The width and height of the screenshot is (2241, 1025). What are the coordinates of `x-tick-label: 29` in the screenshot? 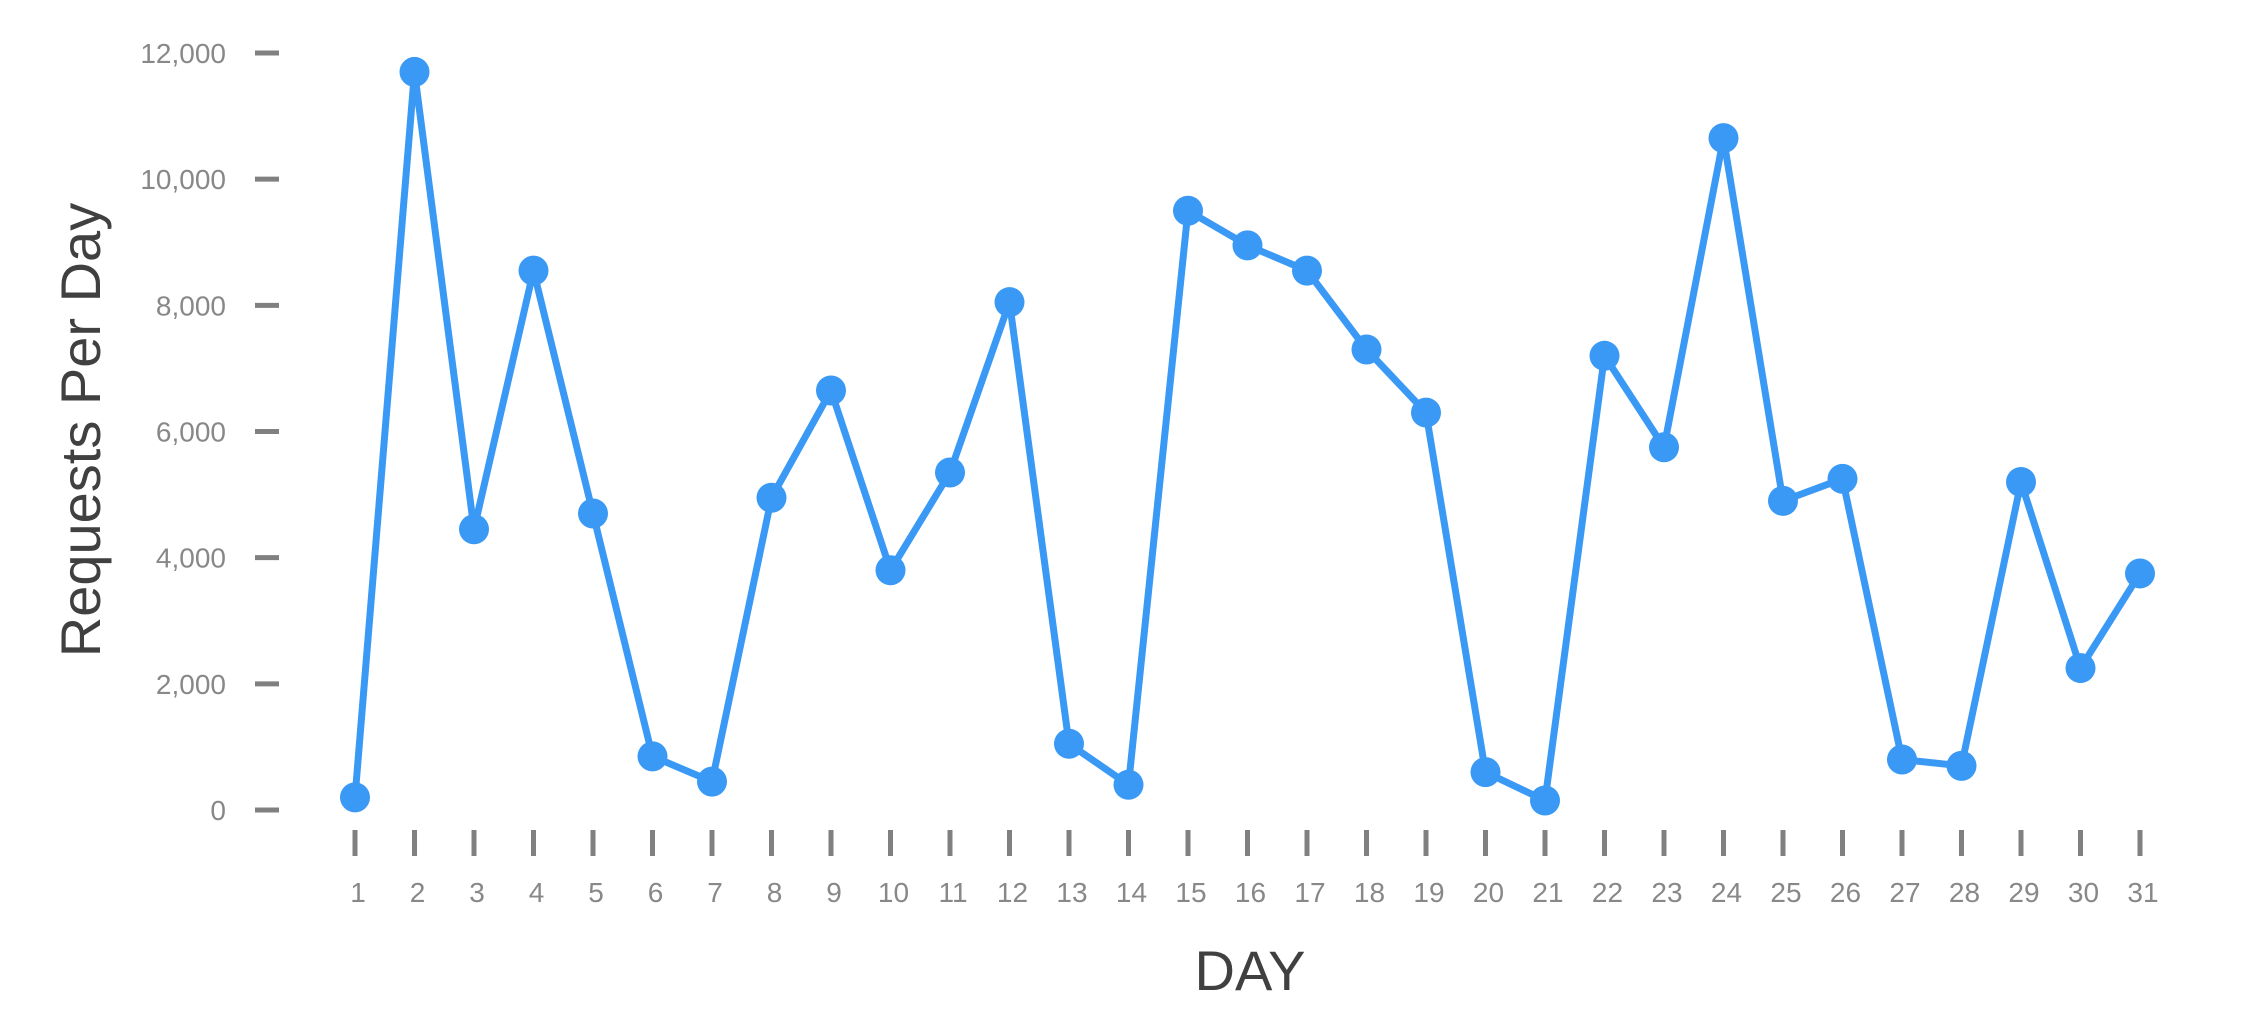 It's located at (2023, 892).